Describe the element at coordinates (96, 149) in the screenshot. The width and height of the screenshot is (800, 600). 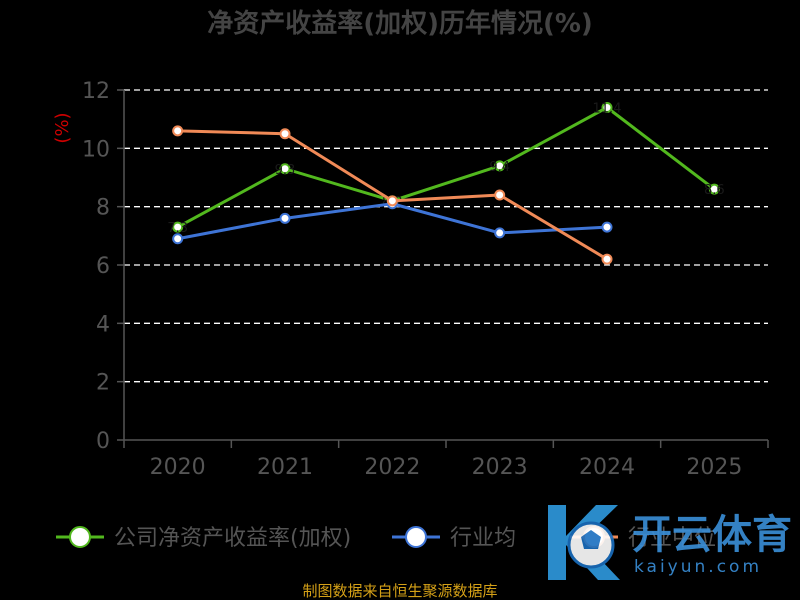
I see `y-tick-label: 10` at that location.